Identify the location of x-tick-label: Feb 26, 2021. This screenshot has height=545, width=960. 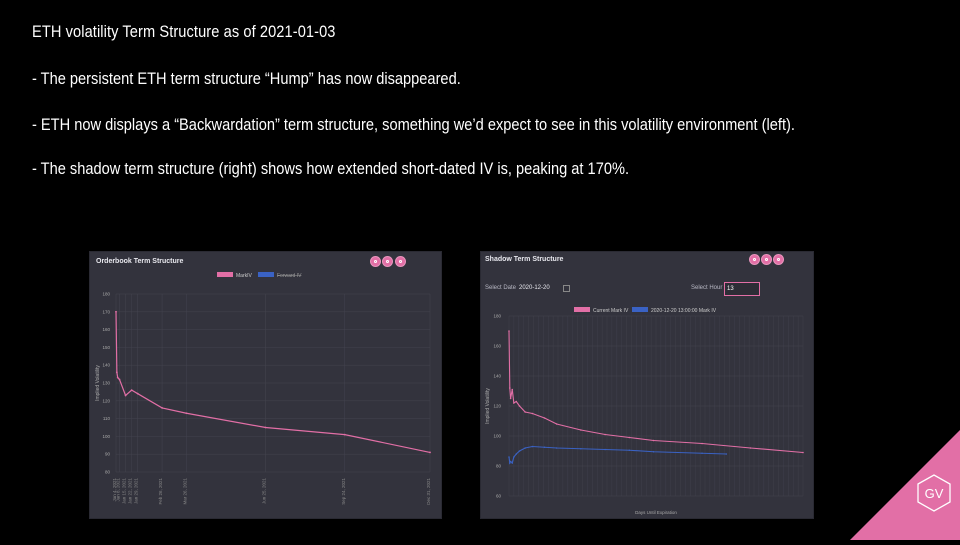
(160, 491).